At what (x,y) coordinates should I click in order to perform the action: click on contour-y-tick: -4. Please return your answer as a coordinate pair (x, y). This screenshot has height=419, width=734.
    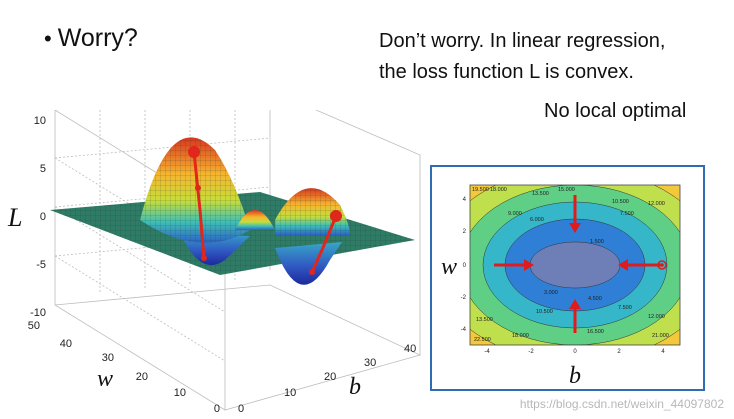
    Looking at the image, I should click on (464, 330).